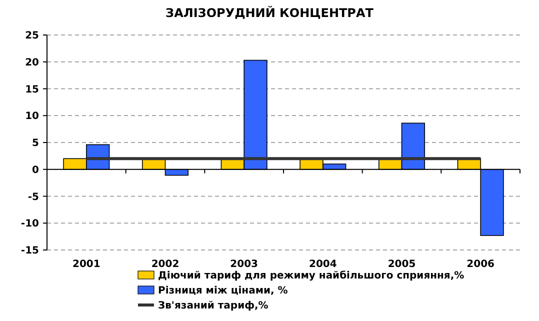 This screenshot has height=321, width=539. I want to click on y-tick-label: 25, so click(32, 36).